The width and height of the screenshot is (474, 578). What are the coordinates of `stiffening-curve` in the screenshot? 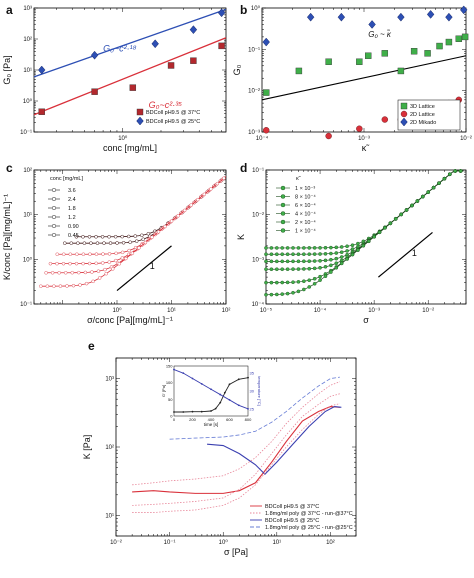 It's located at (236, 450).